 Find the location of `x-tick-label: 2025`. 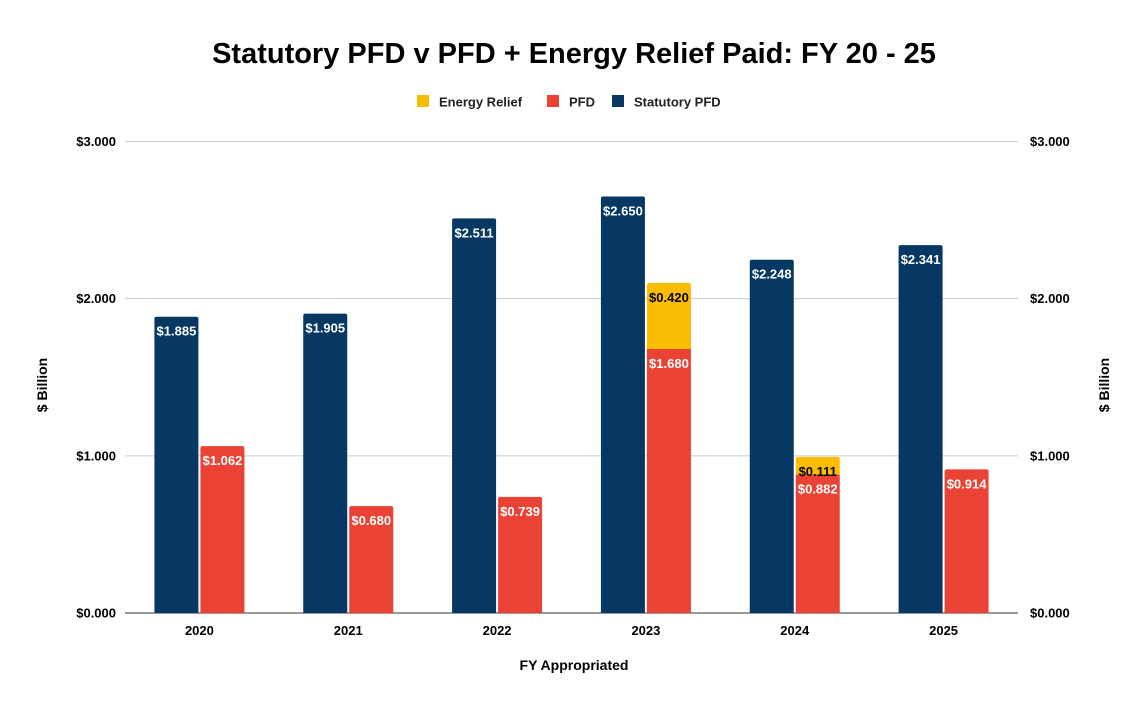

x-tick-label: 2025 is located at coordinates (943, 630).